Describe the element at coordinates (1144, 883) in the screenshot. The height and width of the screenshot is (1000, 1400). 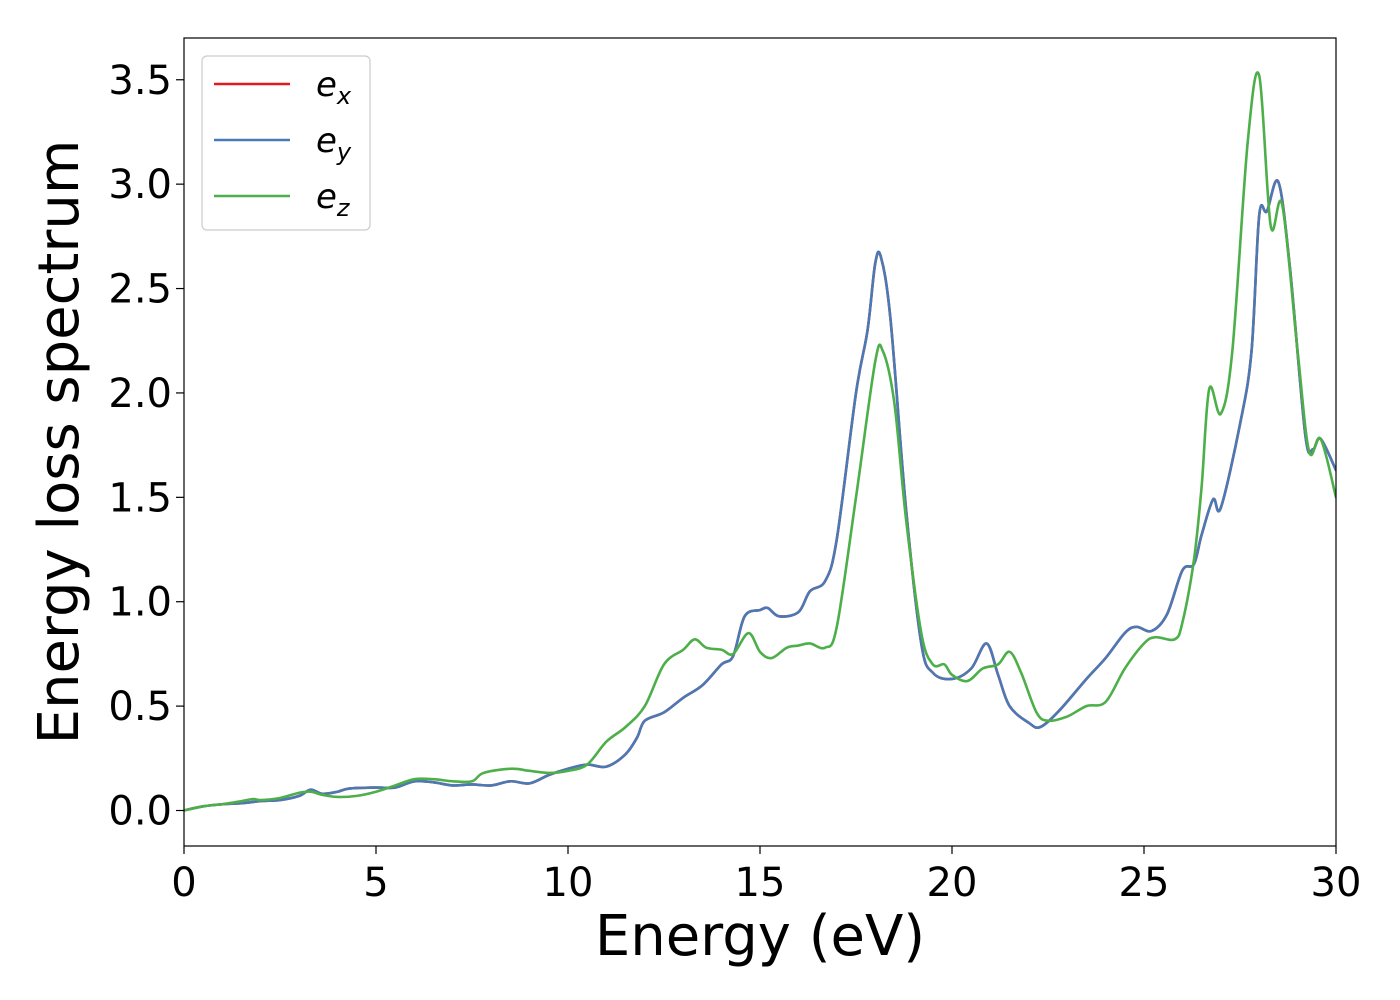
I see `x-tick-label: 25` at that location.